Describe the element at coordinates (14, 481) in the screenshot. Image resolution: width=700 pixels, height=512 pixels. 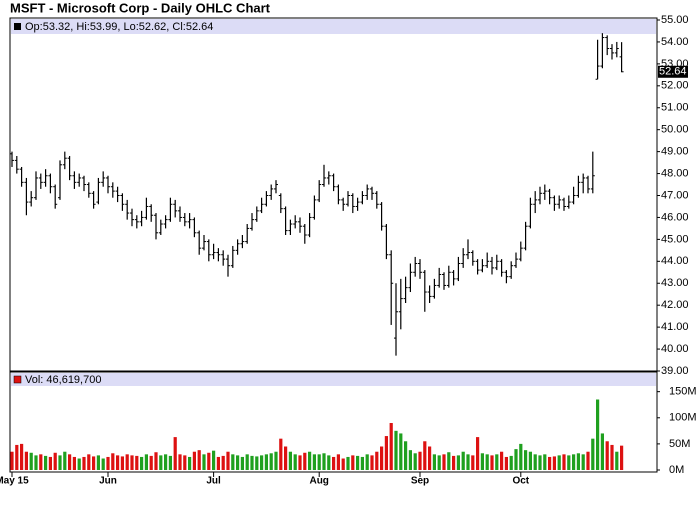
I see `x-tick-label: May 15` at that location.